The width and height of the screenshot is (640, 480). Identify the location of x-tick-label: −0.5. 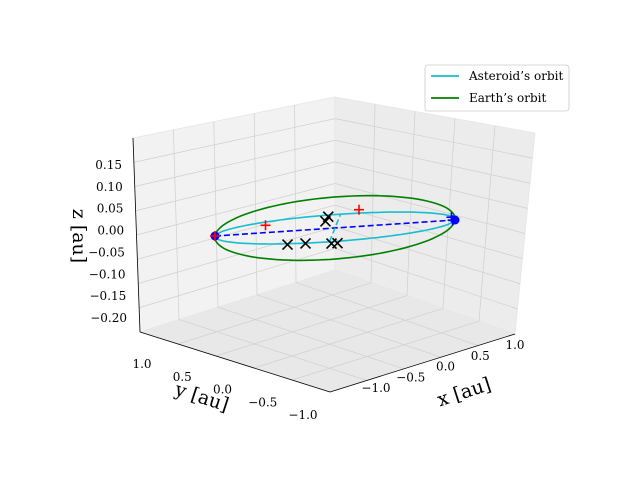
(410, 377).